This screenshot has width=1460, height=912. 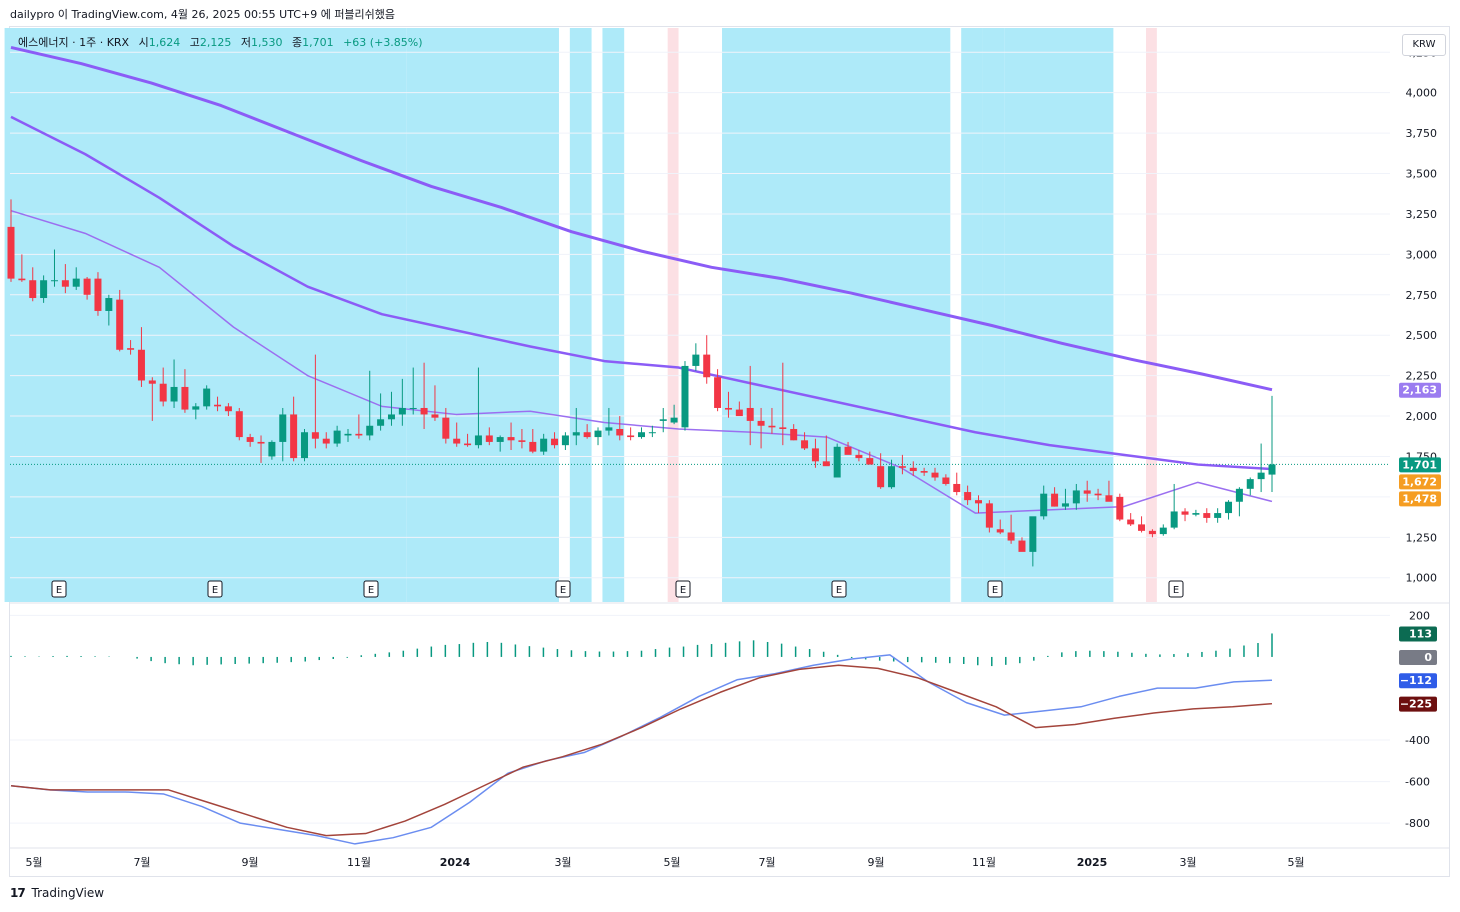 I want to click on symbol-name: 에스에너지 · 1주 · KRX, so click(x=74, y=42).